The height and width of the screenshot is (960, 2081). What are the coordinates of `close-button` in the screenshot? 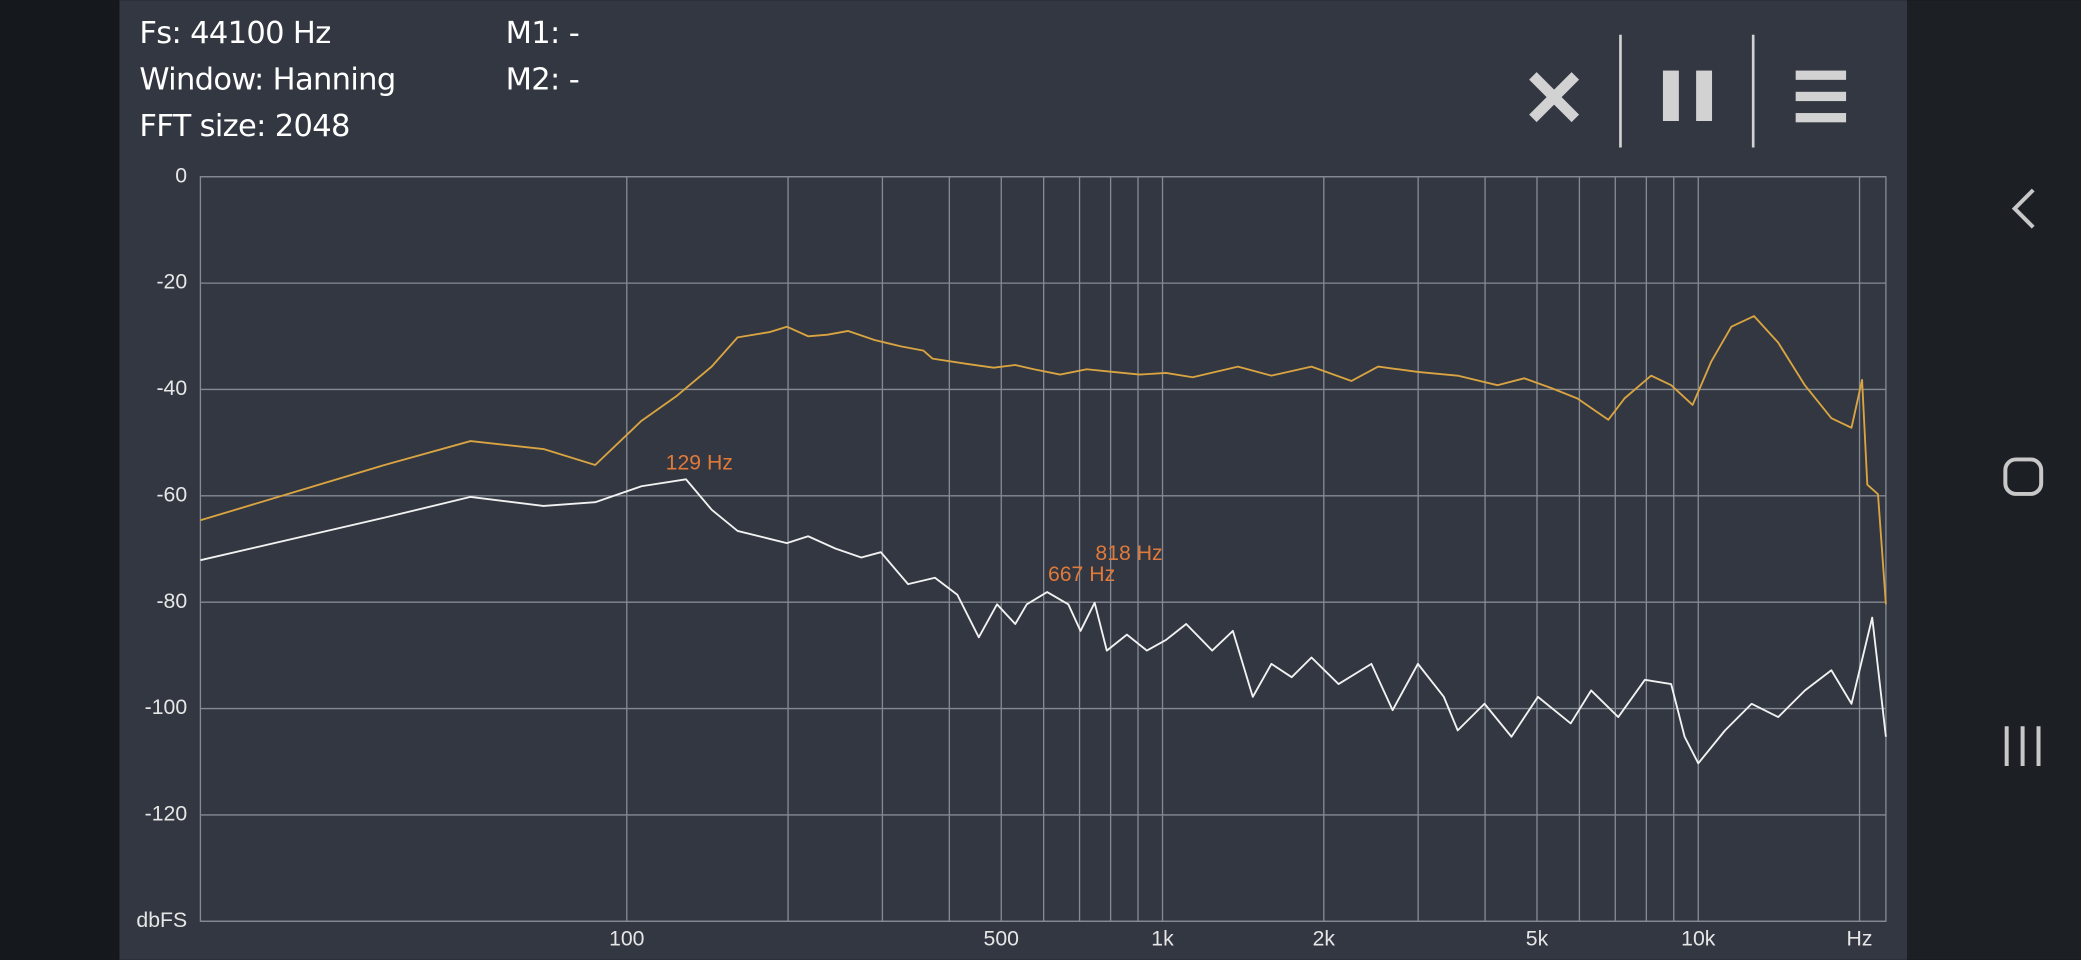 It's located at (1554, 97).